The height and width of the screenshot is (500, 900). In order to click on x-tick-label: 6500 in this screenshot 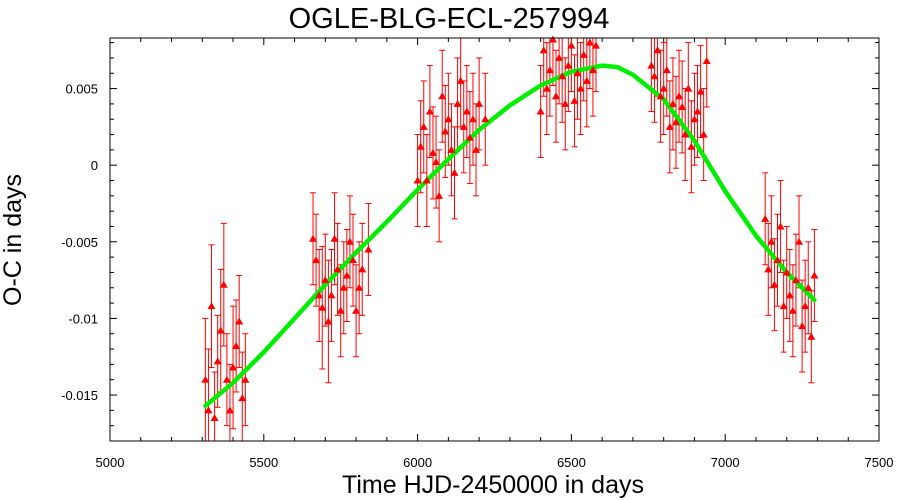, I will do `click(571, 462)`.